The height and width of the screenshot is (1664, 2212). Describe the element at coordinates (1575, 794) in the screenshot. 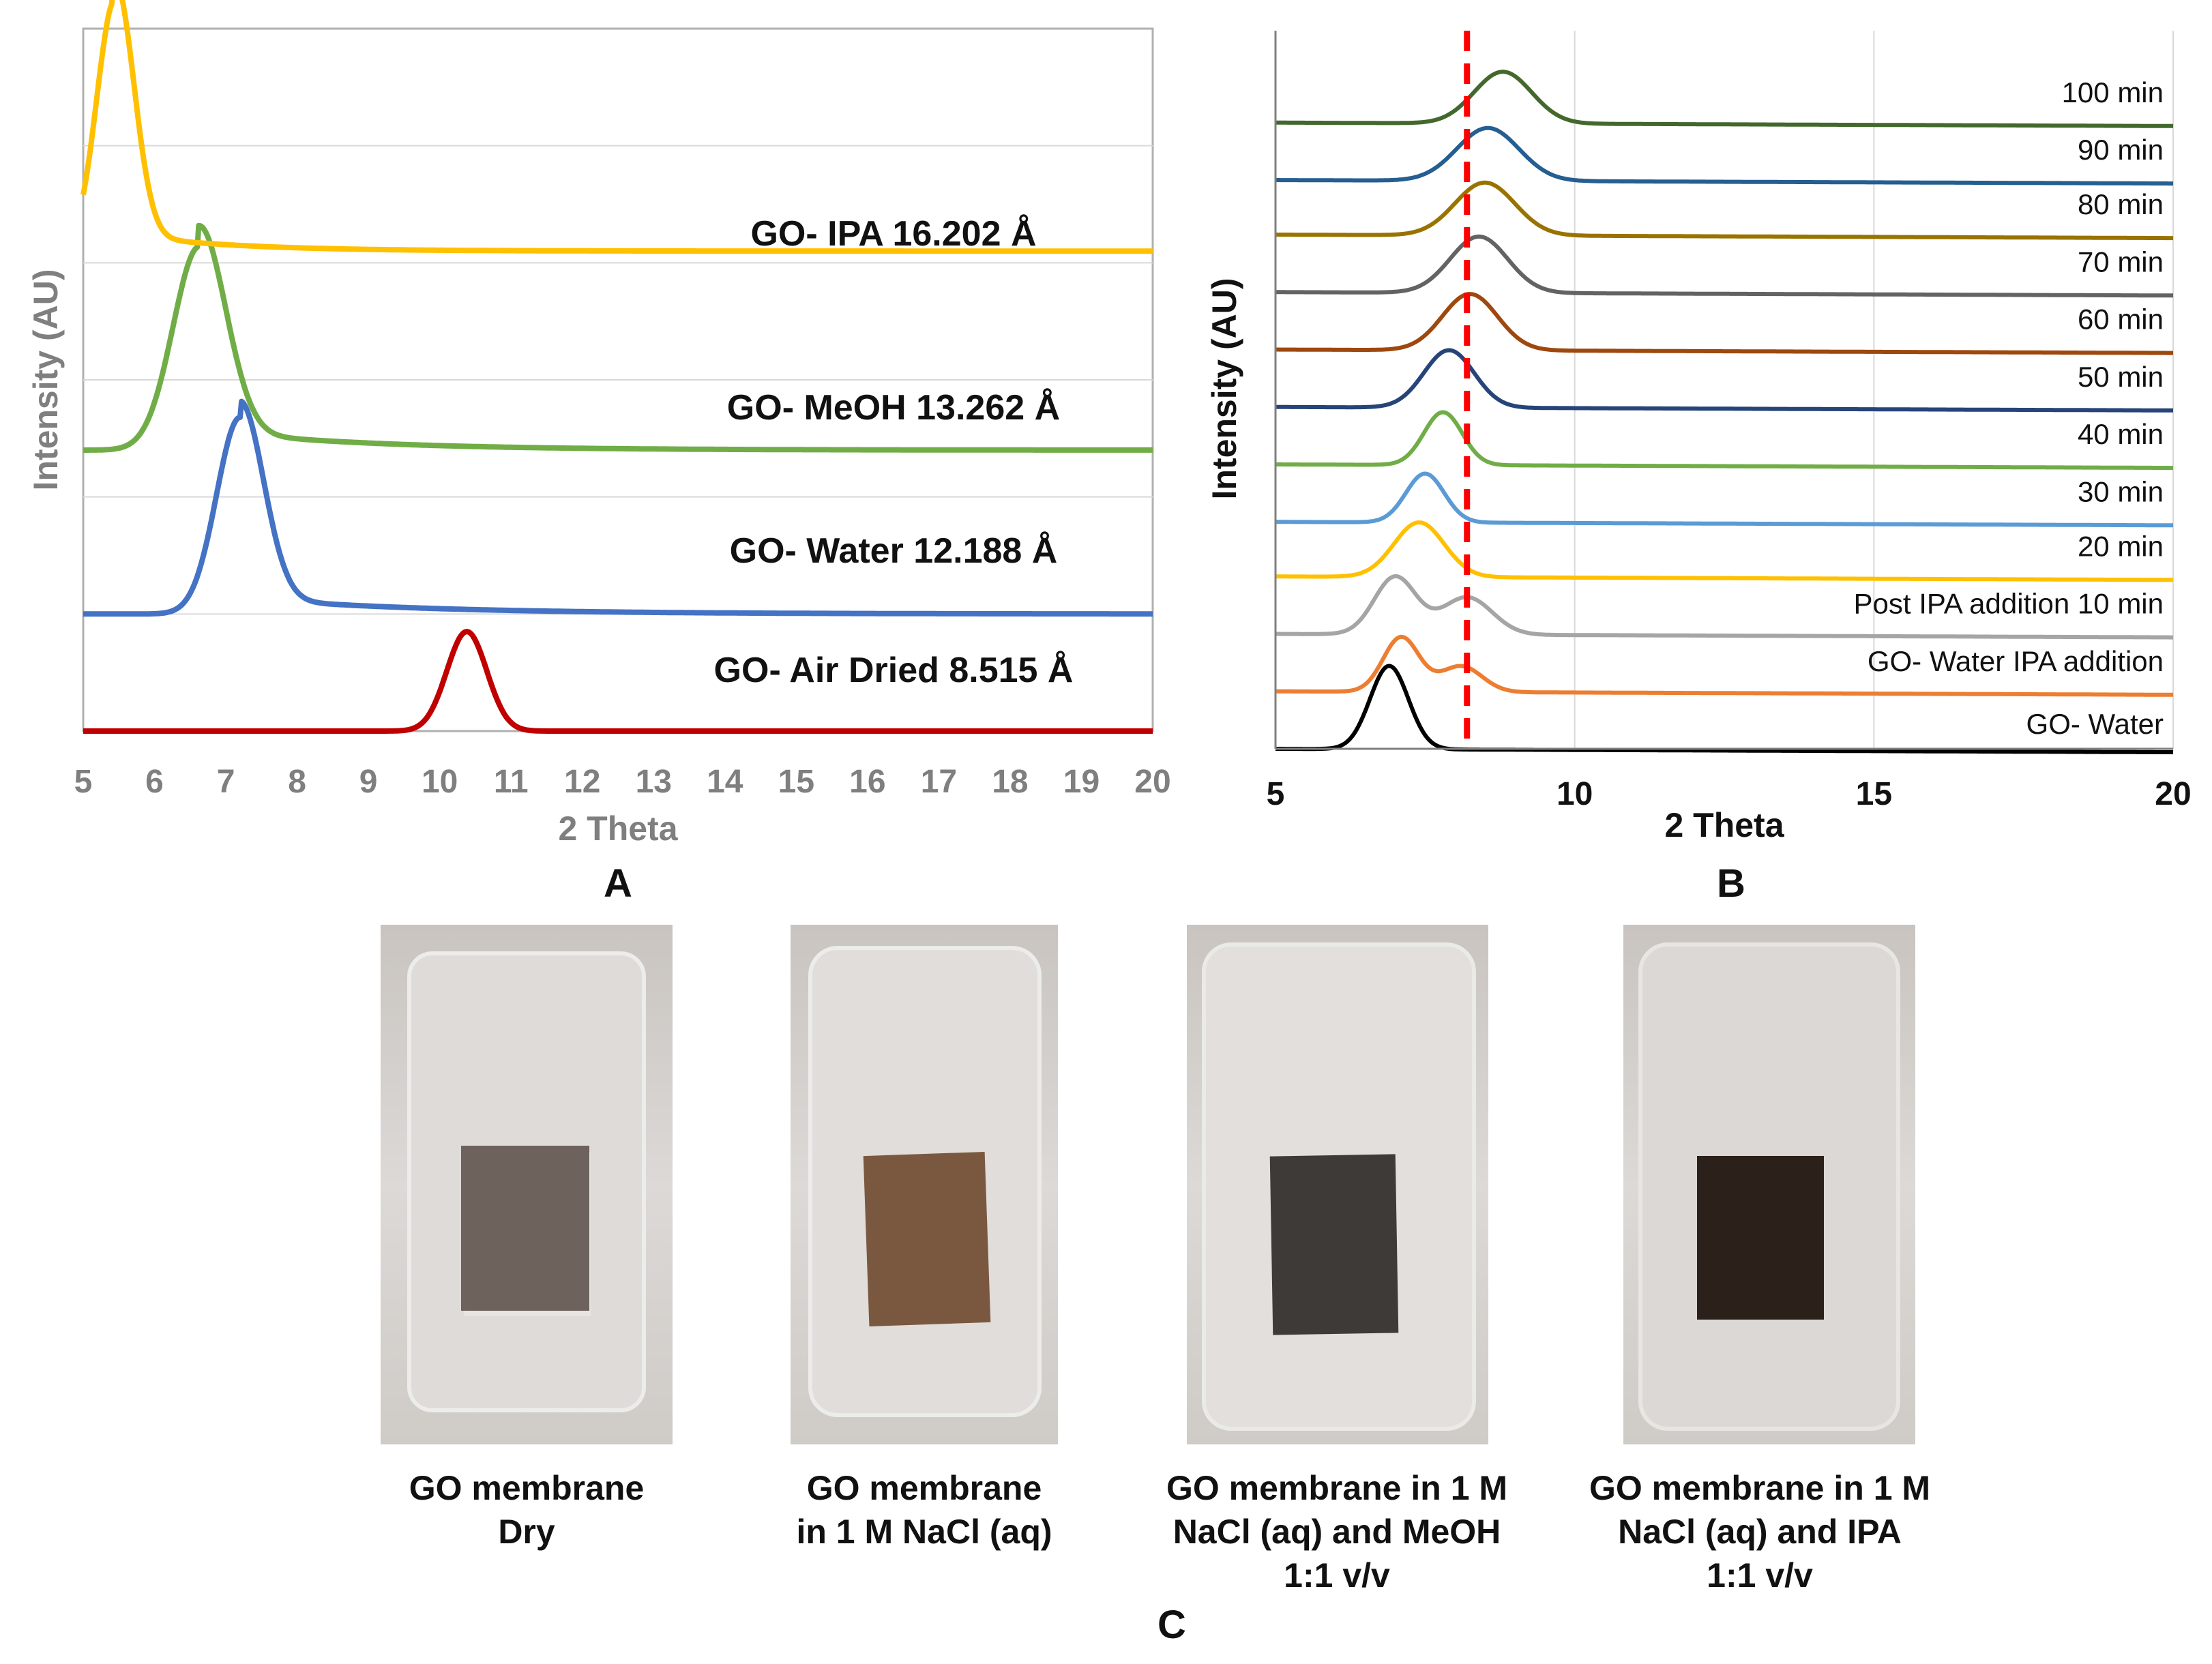

I see `chart-b-x-tick-label: 10` at that location.